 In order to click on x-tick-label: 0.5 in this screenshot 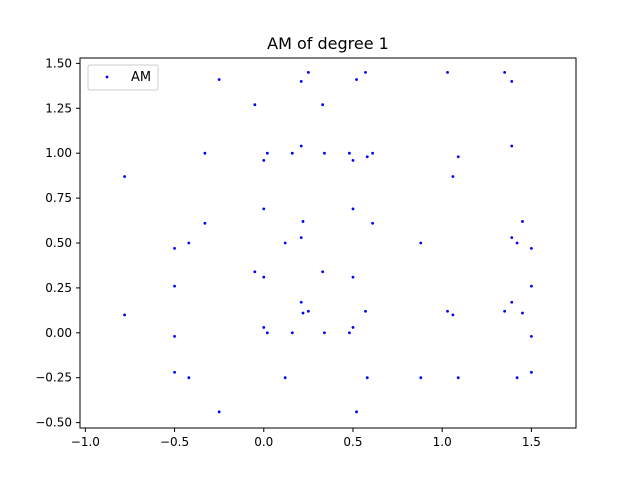, I will do `click(352, 442)`.